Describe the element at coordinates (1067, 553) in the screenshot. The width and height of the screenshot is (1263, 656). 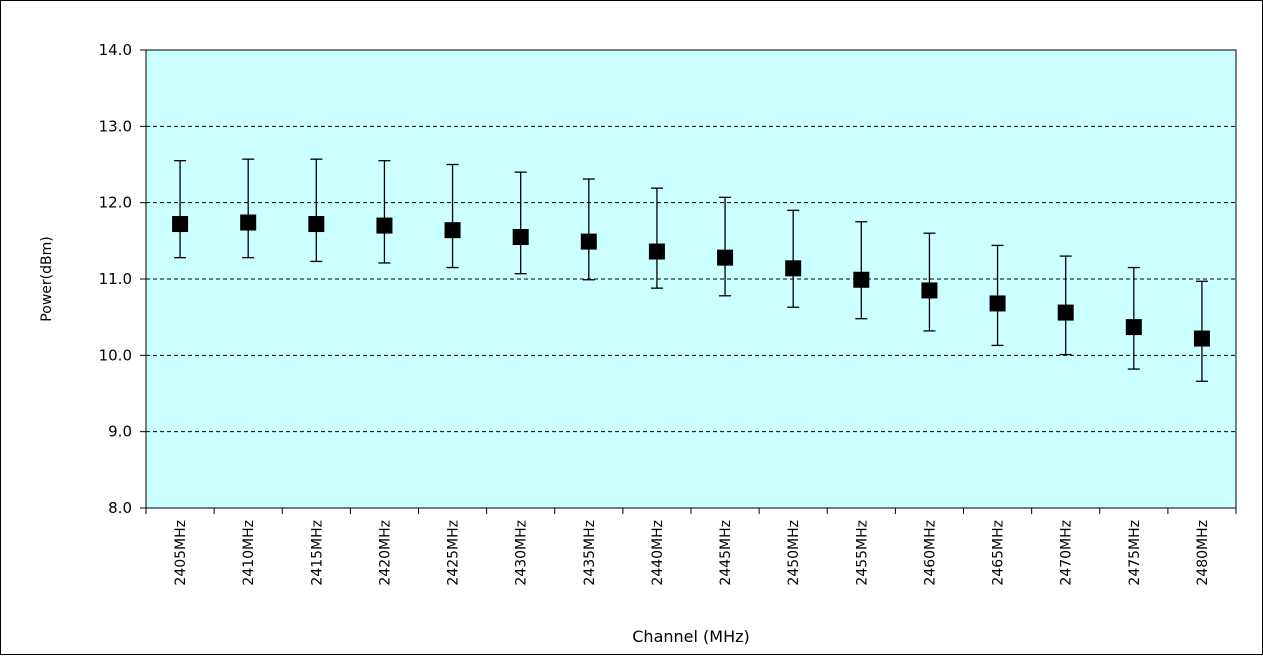
I see `x-tick-label: 2470MHz` at that location.